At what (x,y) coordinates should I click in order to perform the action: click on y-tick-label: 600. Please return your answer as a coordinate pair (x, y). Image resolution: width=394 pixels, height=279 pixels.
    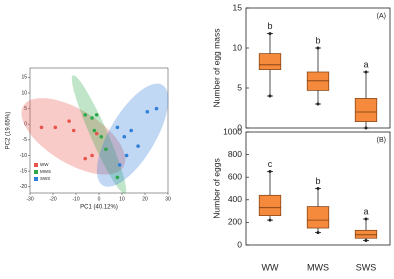
    Looking at the image, I should click on (235, 176).